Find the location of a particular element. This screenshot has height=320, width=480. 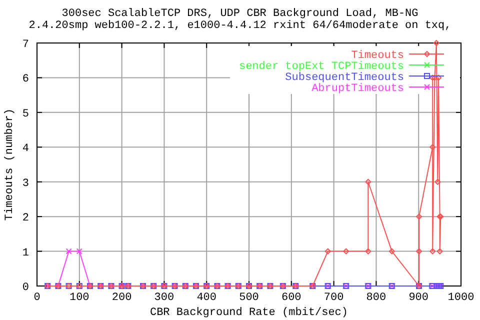

legend-label: AbruptTimeouts is located at coordinates (358, 89).